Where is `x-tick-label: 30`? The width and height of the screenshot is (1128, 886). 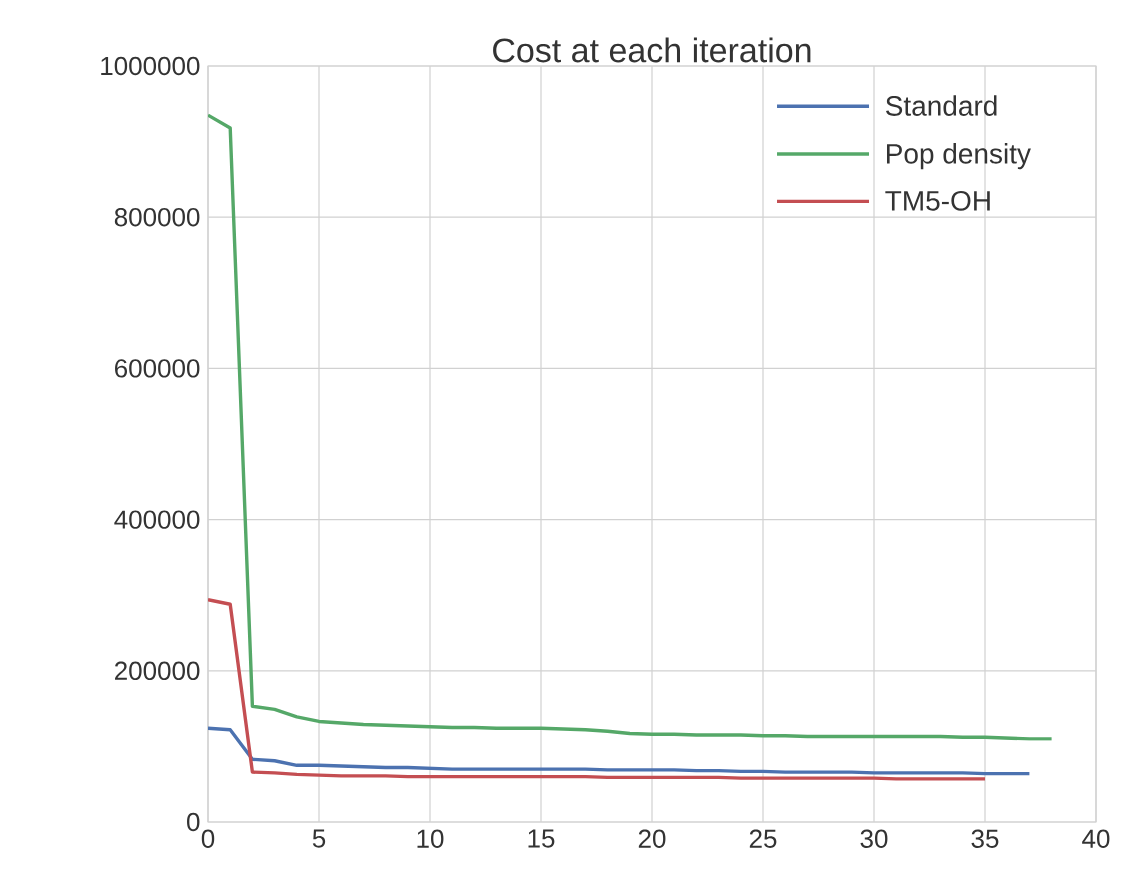
x-tick-label: 30 is located at coordinates (874, 838).